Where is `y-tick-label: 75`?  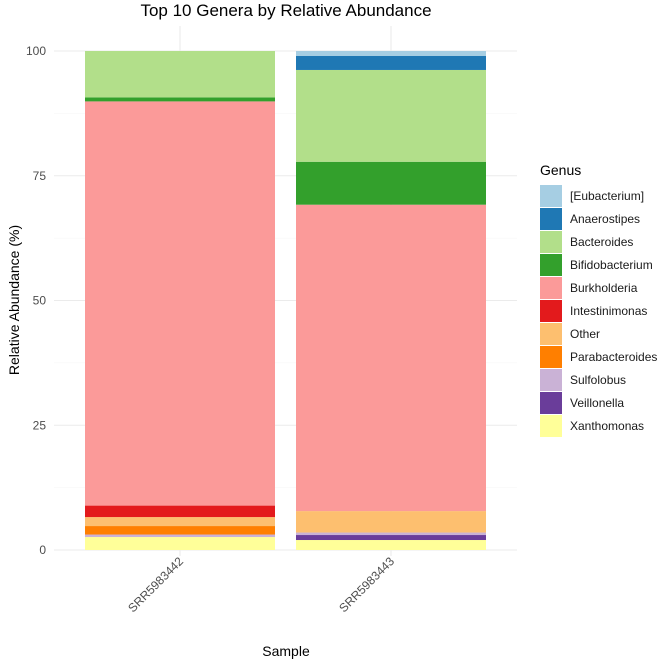
y-tick-label: 75 is located at coordinates (40, 176).